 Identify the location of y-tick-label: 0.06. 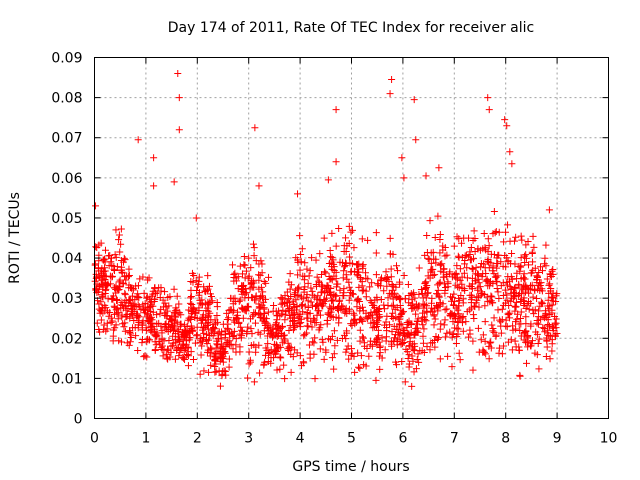
(66, 179).